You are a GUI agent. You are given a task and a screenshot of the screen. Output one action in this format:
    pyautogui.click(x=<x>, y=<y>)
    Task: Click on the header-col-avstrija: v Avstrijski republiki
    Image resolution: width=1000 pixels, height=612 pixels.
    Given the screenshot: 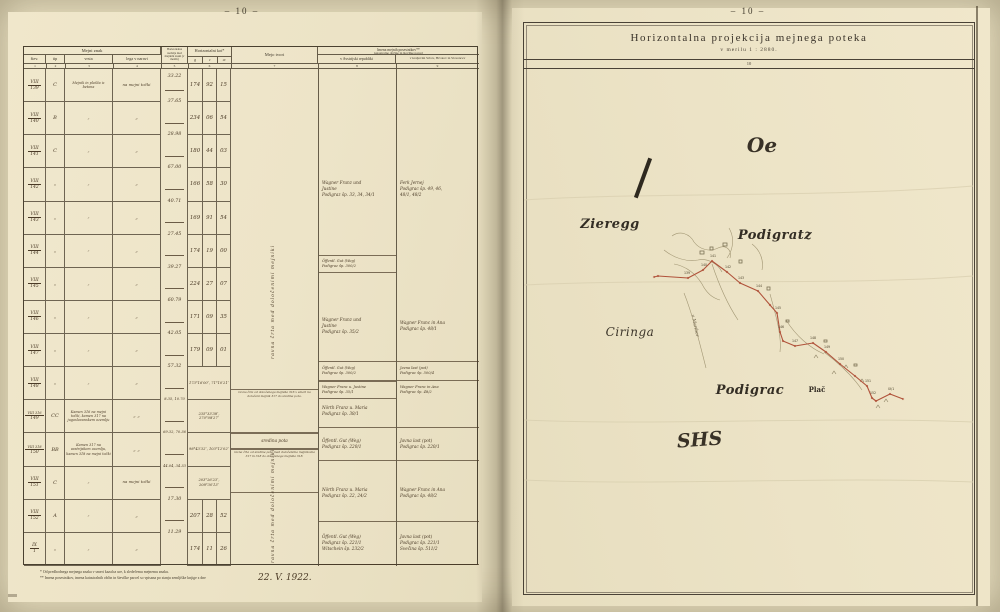 What is the action you would take?
    pyautogui.click(x=357, y=59)
    